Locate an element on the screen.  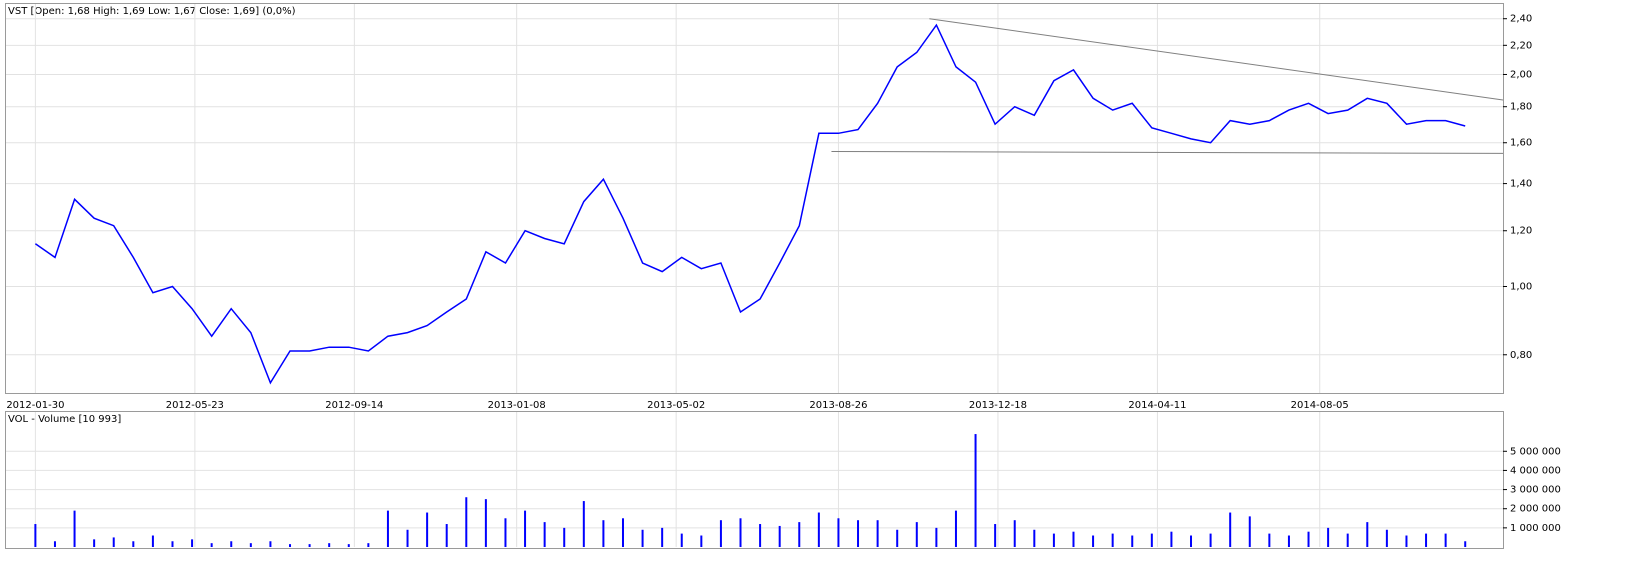
y-tick-label: 2,20 is located at coordinates (1521, 45).